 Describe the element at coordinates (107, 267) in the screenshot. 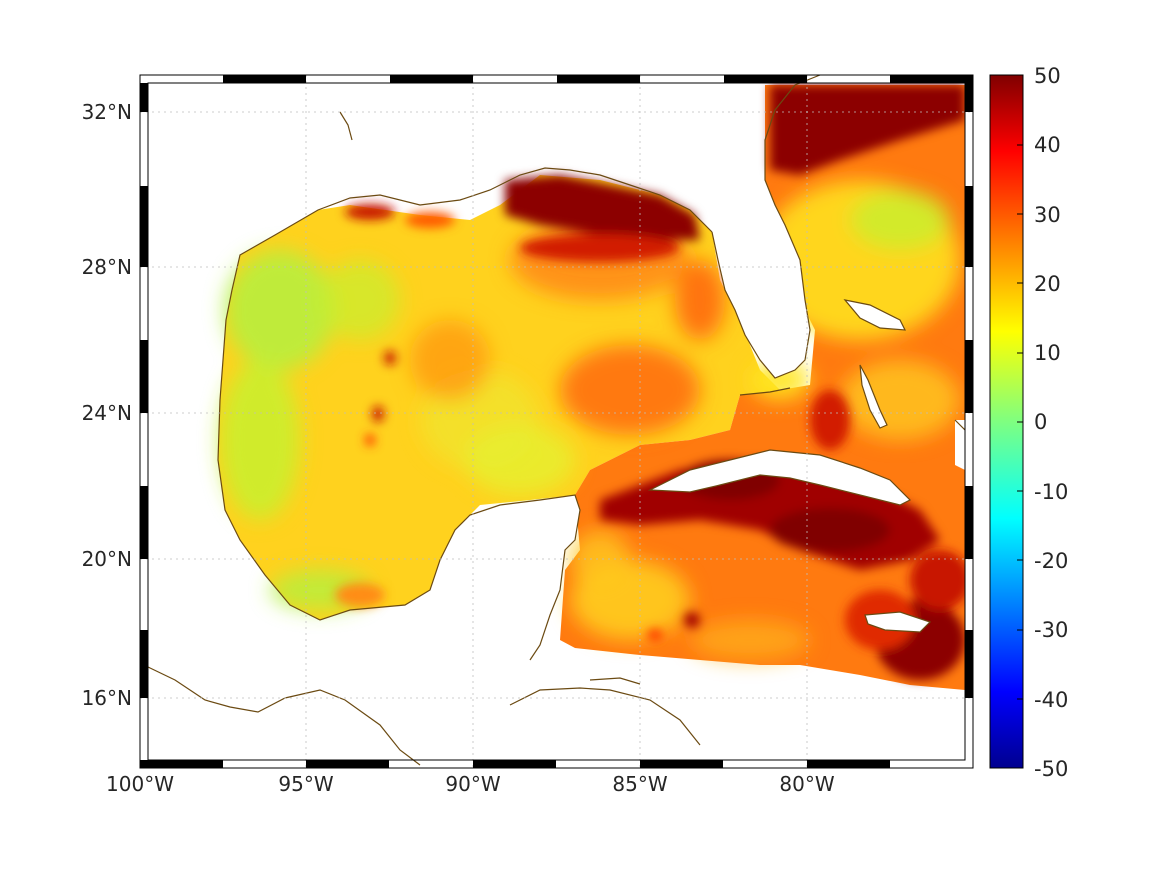

I see `lat-tick-label: 28°N` at that location.